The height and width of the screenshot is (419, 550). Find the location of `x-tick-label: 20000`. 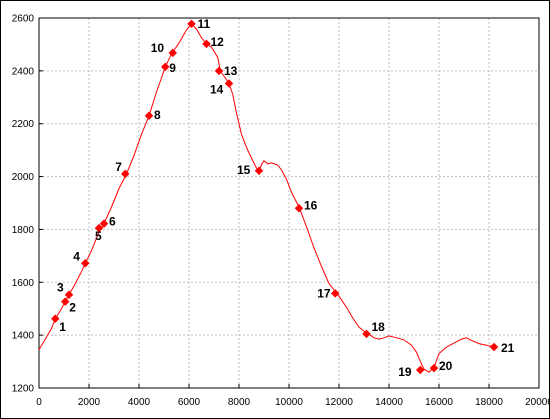

x-tick-label: 20000 is located at coordinates (537, 402).